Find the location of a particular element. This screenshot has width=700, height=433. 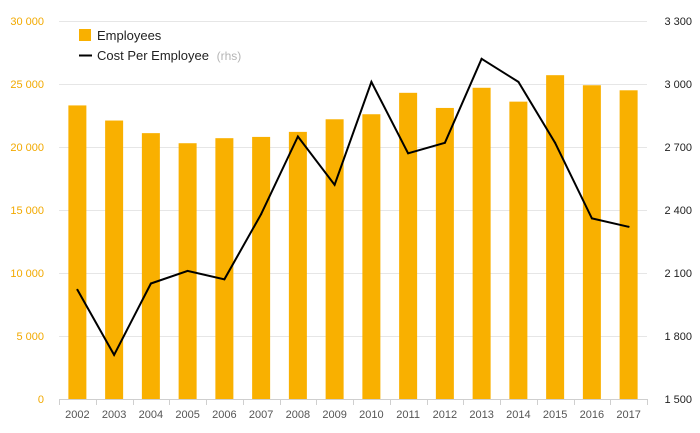

y-right-tick-label: 1 800 is located at coordinates (678, 337).